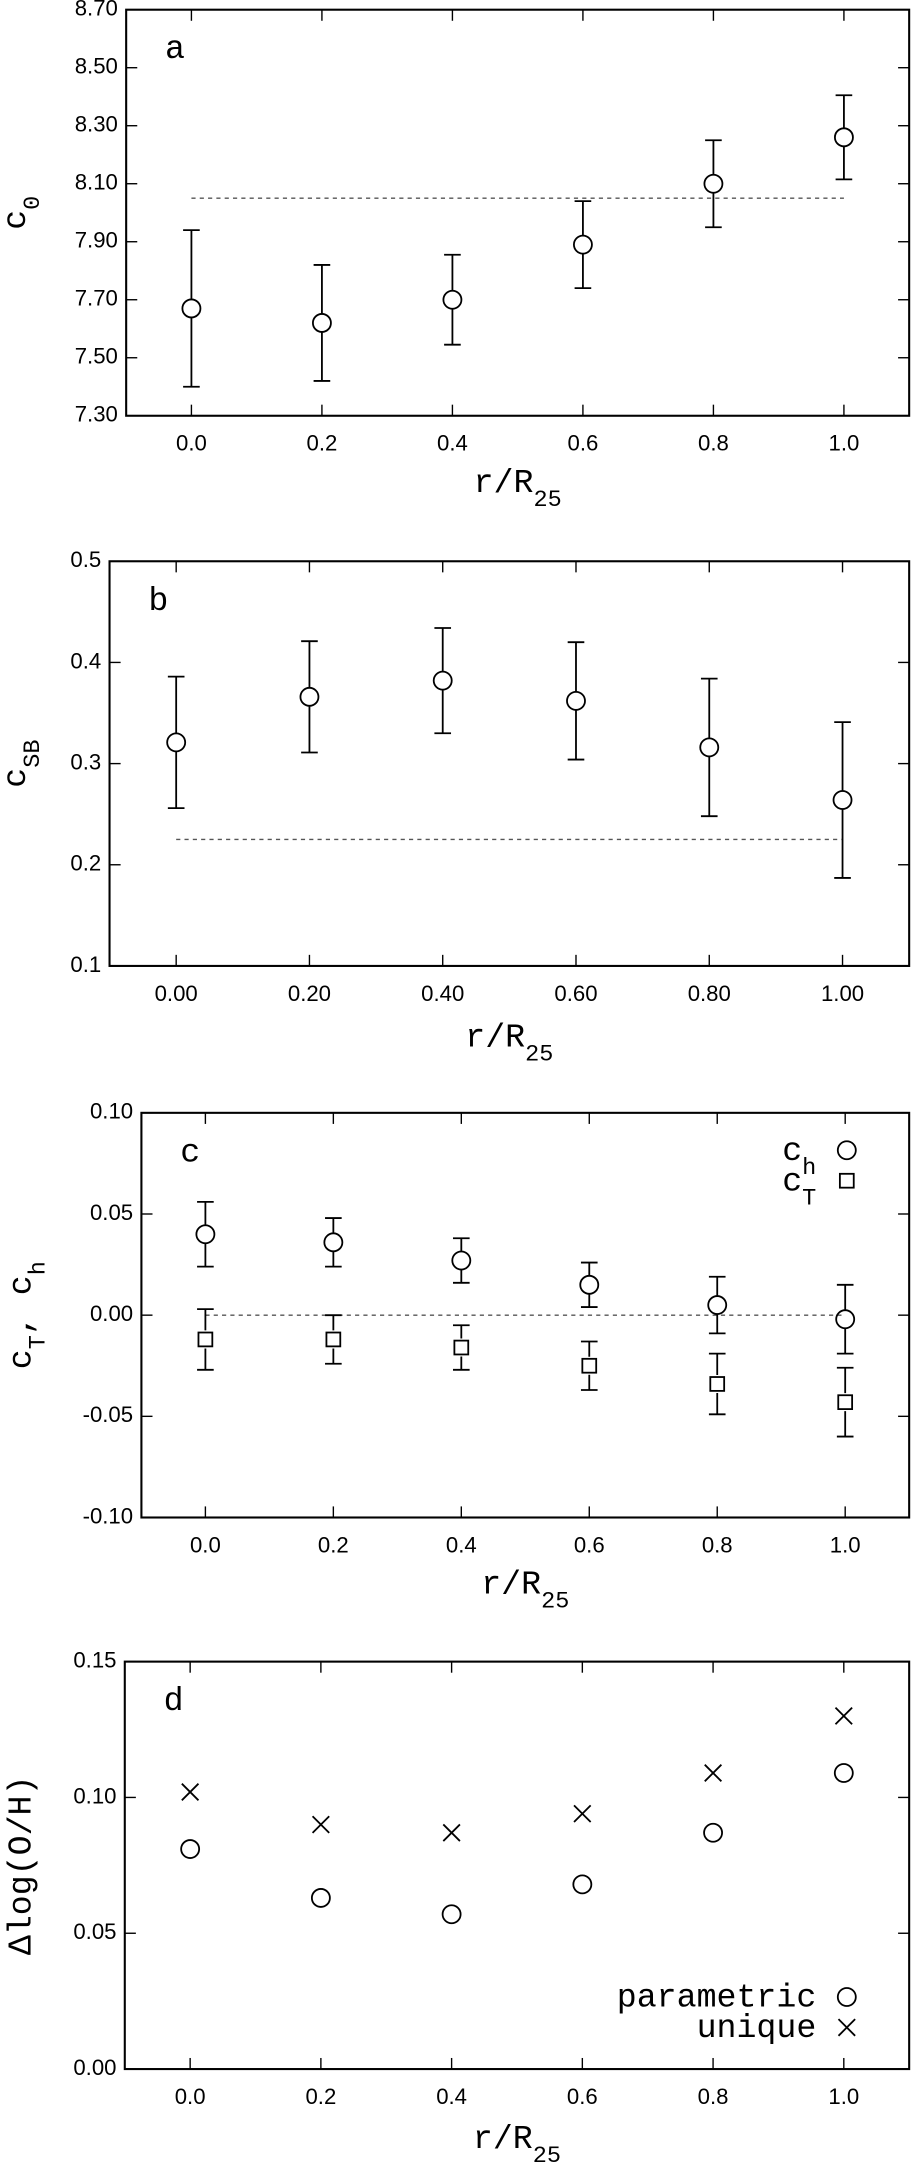 This screenshot has width=912, height=2173. I want to click on y-axis-label-part: Δlog(O/H), so click(22, 1866).